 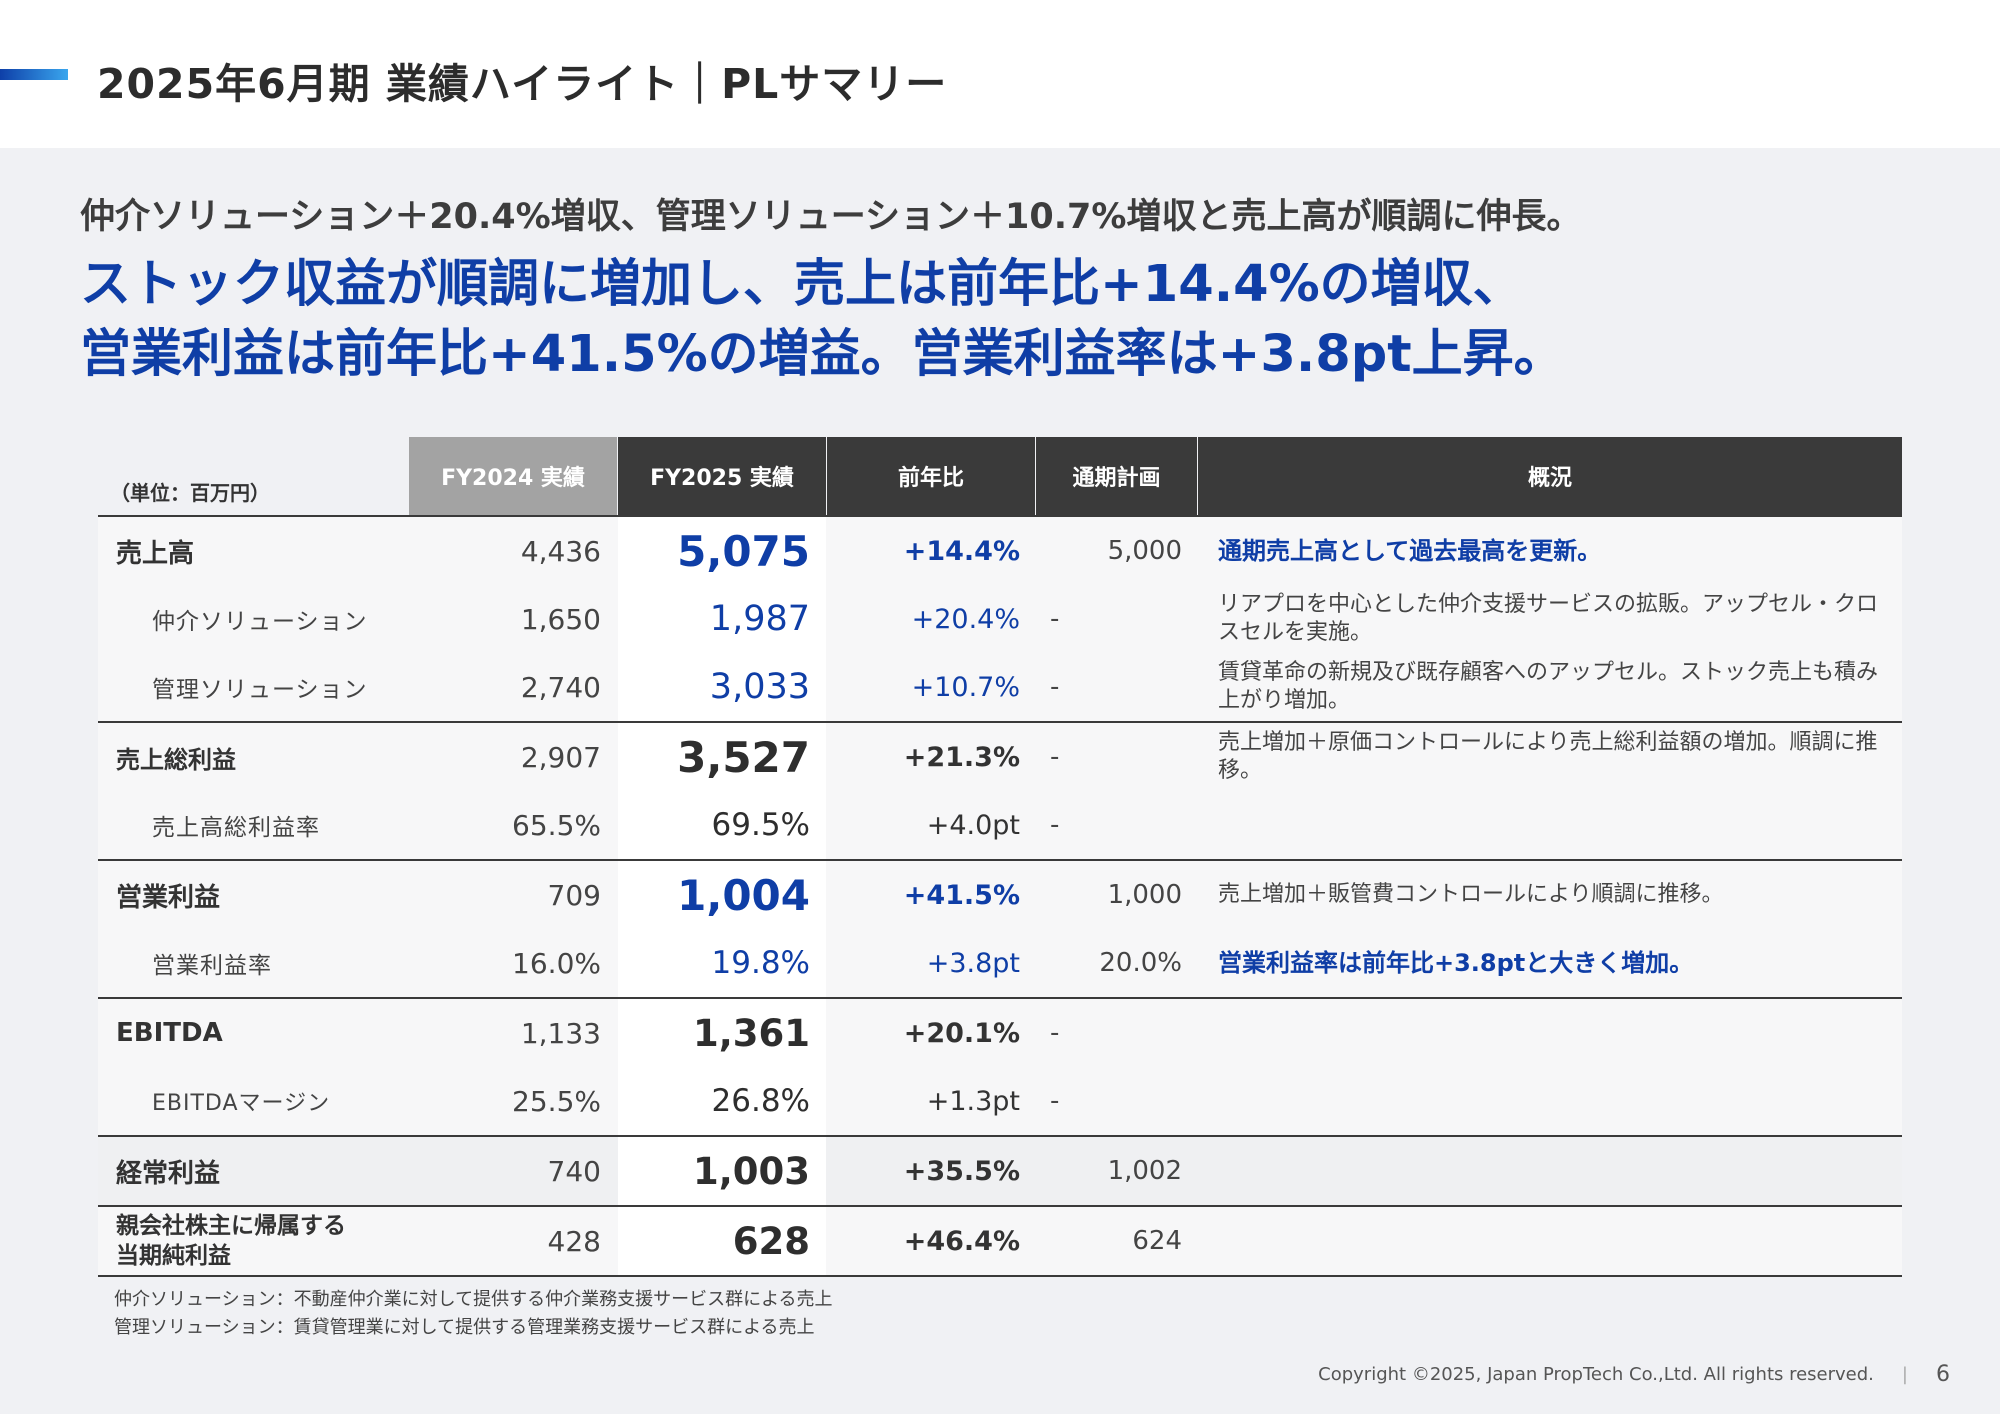 What do you see at coordinates (155, 553) in the screenshot?
I see `row-label: 売上高` at bounding box center [155, 553].